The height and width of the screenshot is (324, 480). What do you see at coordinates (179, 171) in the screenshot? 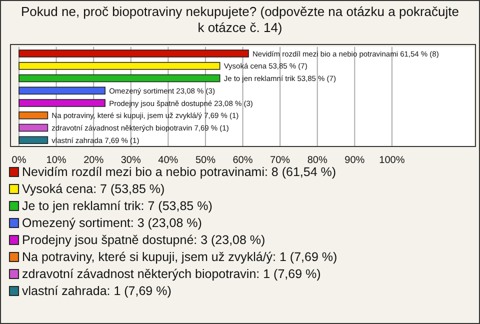
I see `legend-label: Nevidím rozdíl mezi bio a nebio potravinami: 8 (61,54 %)` at bounding box center [179, 171].